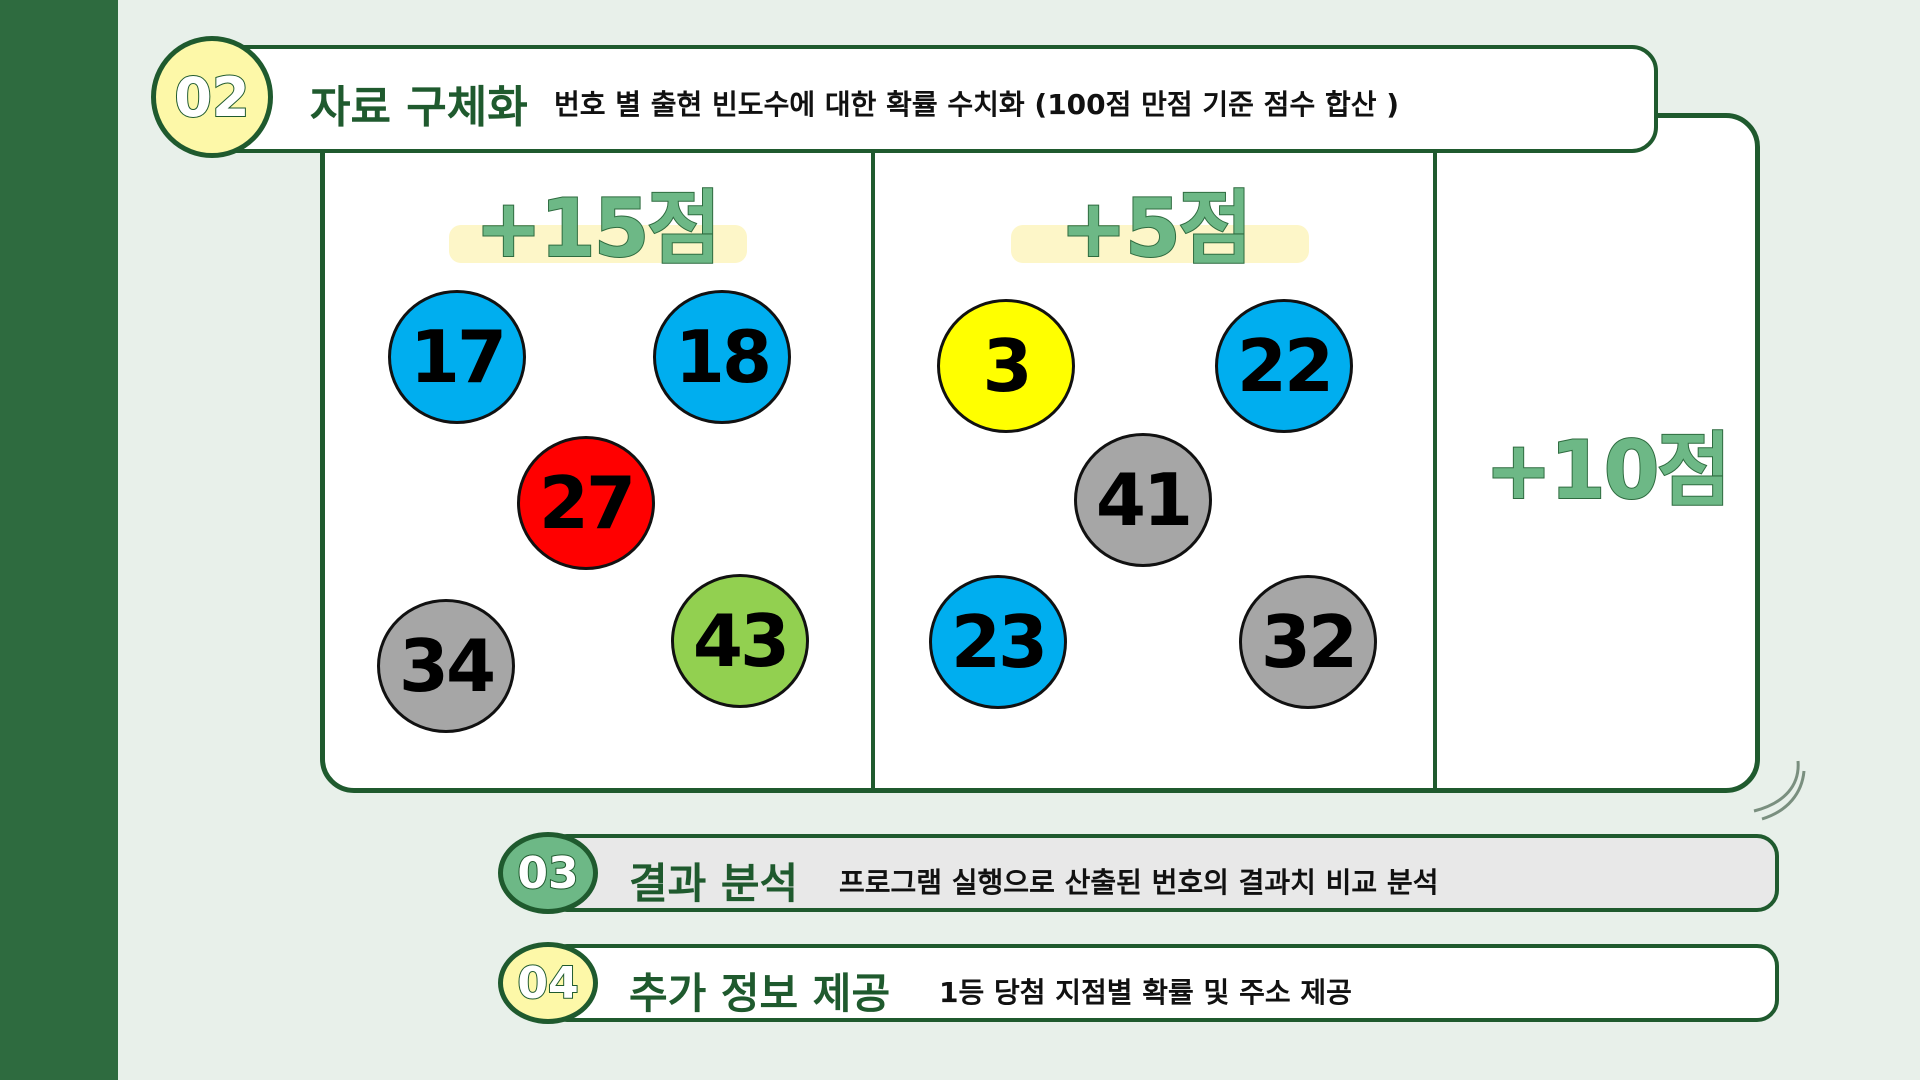  I want to click on ball-34: 34, so click(446, 666).